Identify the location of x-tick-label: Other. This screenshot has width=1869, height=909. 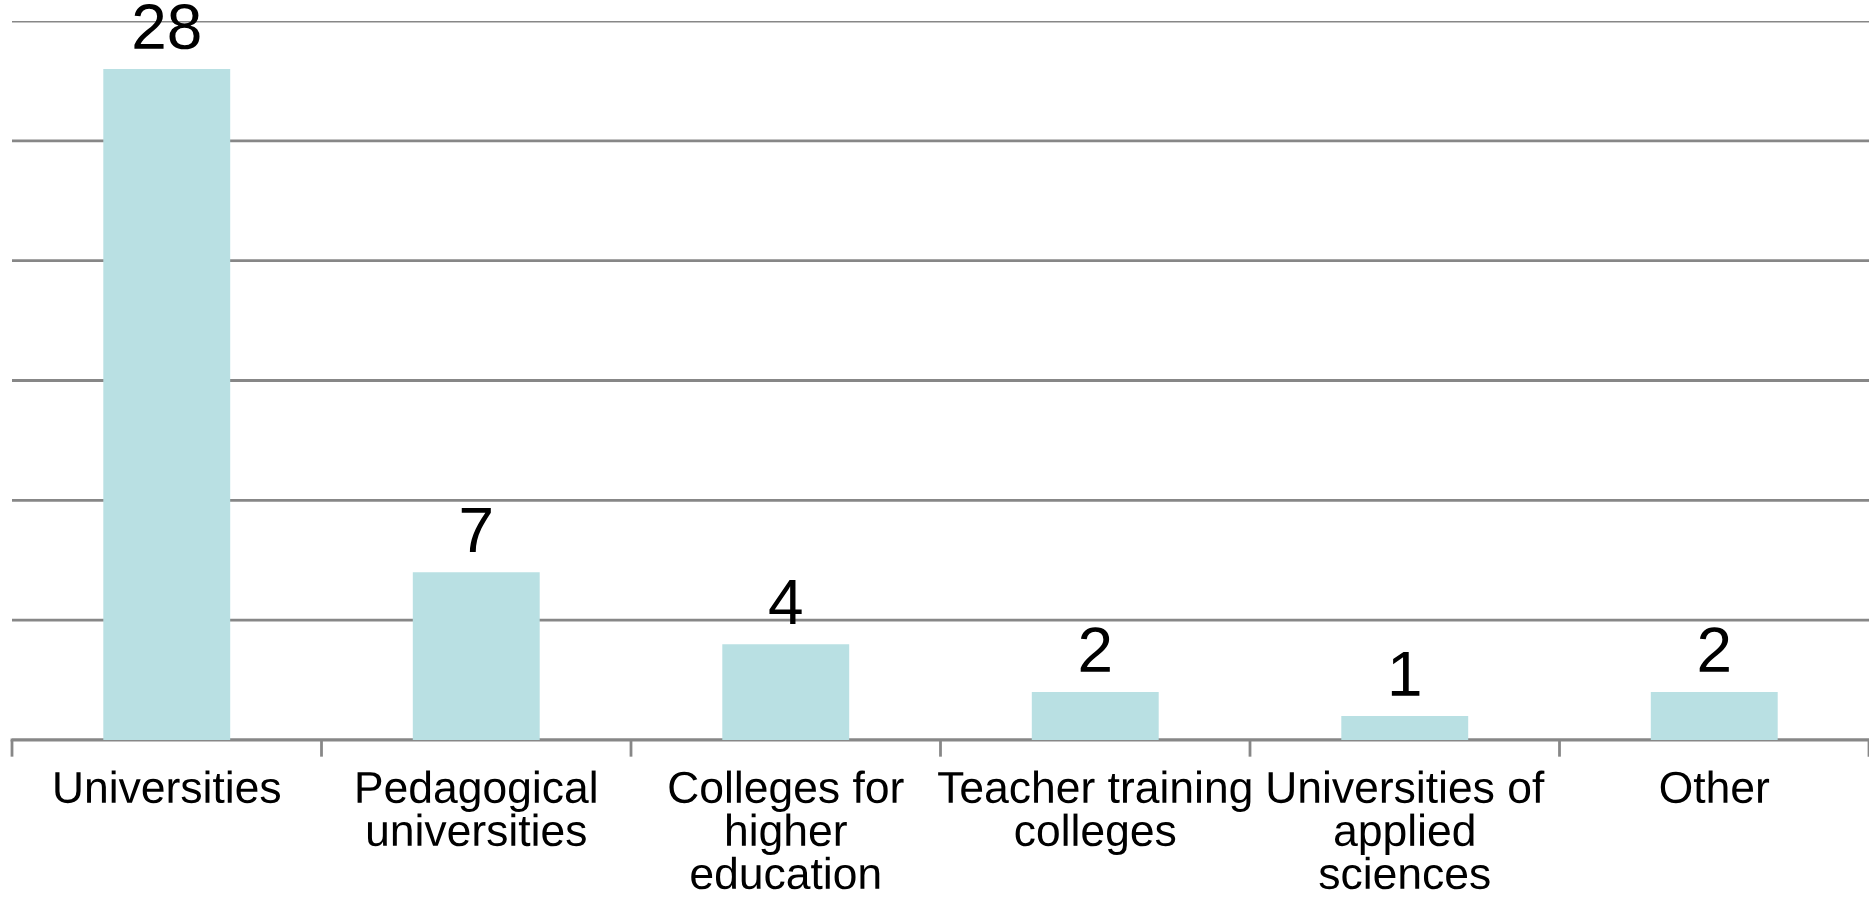
(1715, 787).